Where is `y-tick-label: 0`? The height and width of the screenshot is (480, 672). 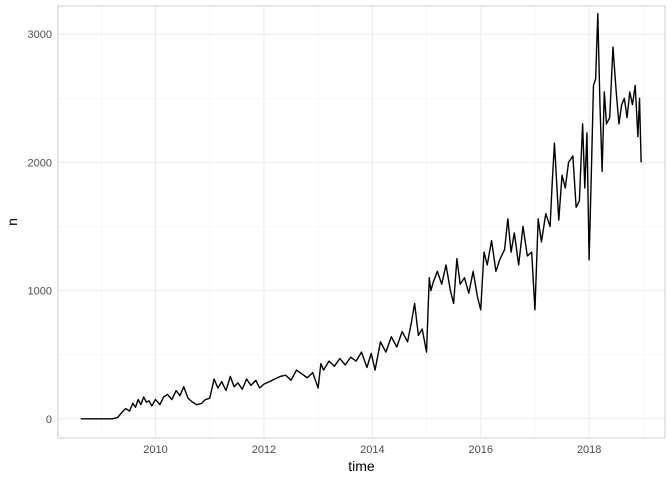 y-tick-label: 0 is located at coordinates (49, 420).